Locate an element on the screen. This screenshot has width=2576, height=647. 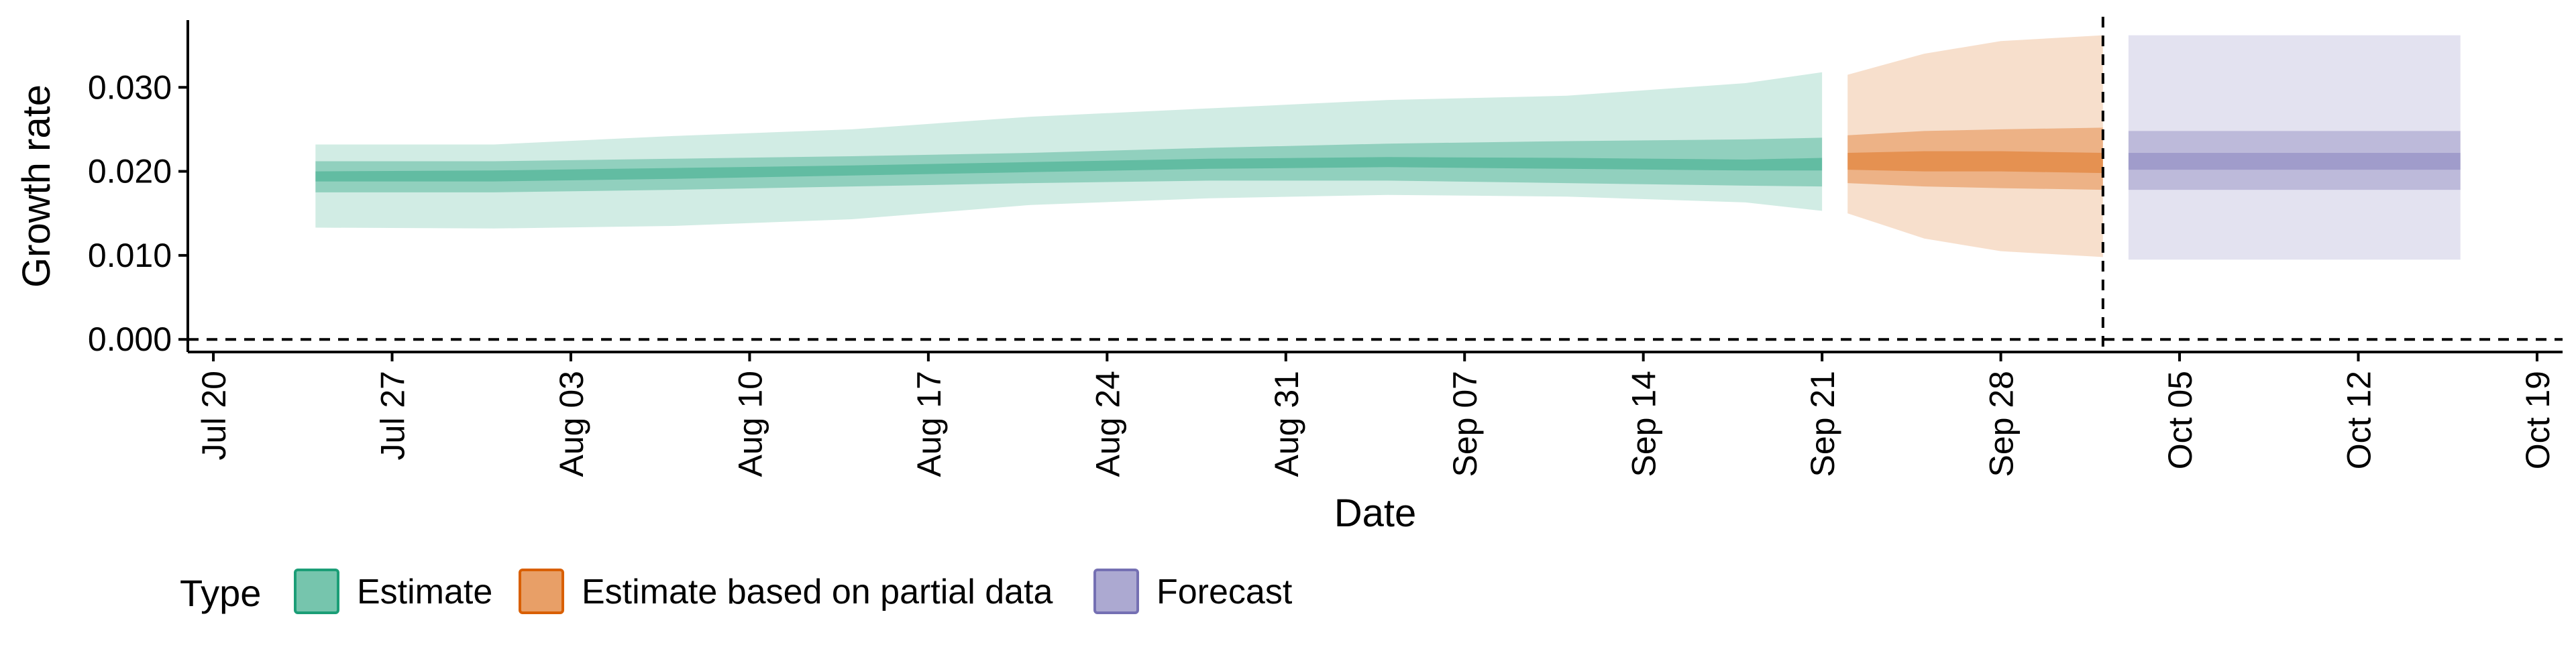
x-tick-label: Sep 21 is located at coordinates (1822, 424).